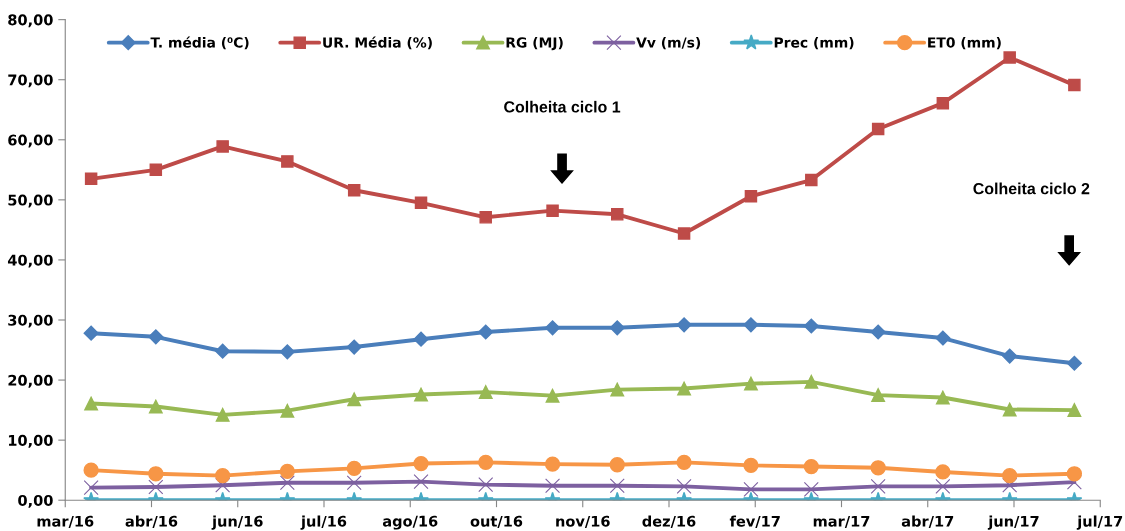  What do you see at coordinates (30, 21) in the screenshot?
I see `y-tick-label: 80,00` at bounding box center [30, 21].